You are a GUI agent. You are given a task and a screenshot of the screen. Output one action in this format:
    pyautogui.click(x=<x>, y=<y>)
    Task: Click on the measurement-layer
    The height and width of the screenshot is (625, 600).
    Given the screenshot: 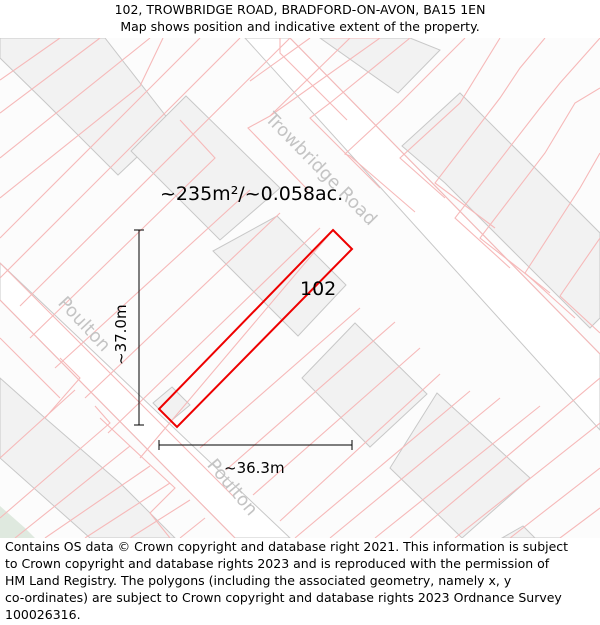 What is the action you would take?
    pyautogui.click(x=243, y=339)
    